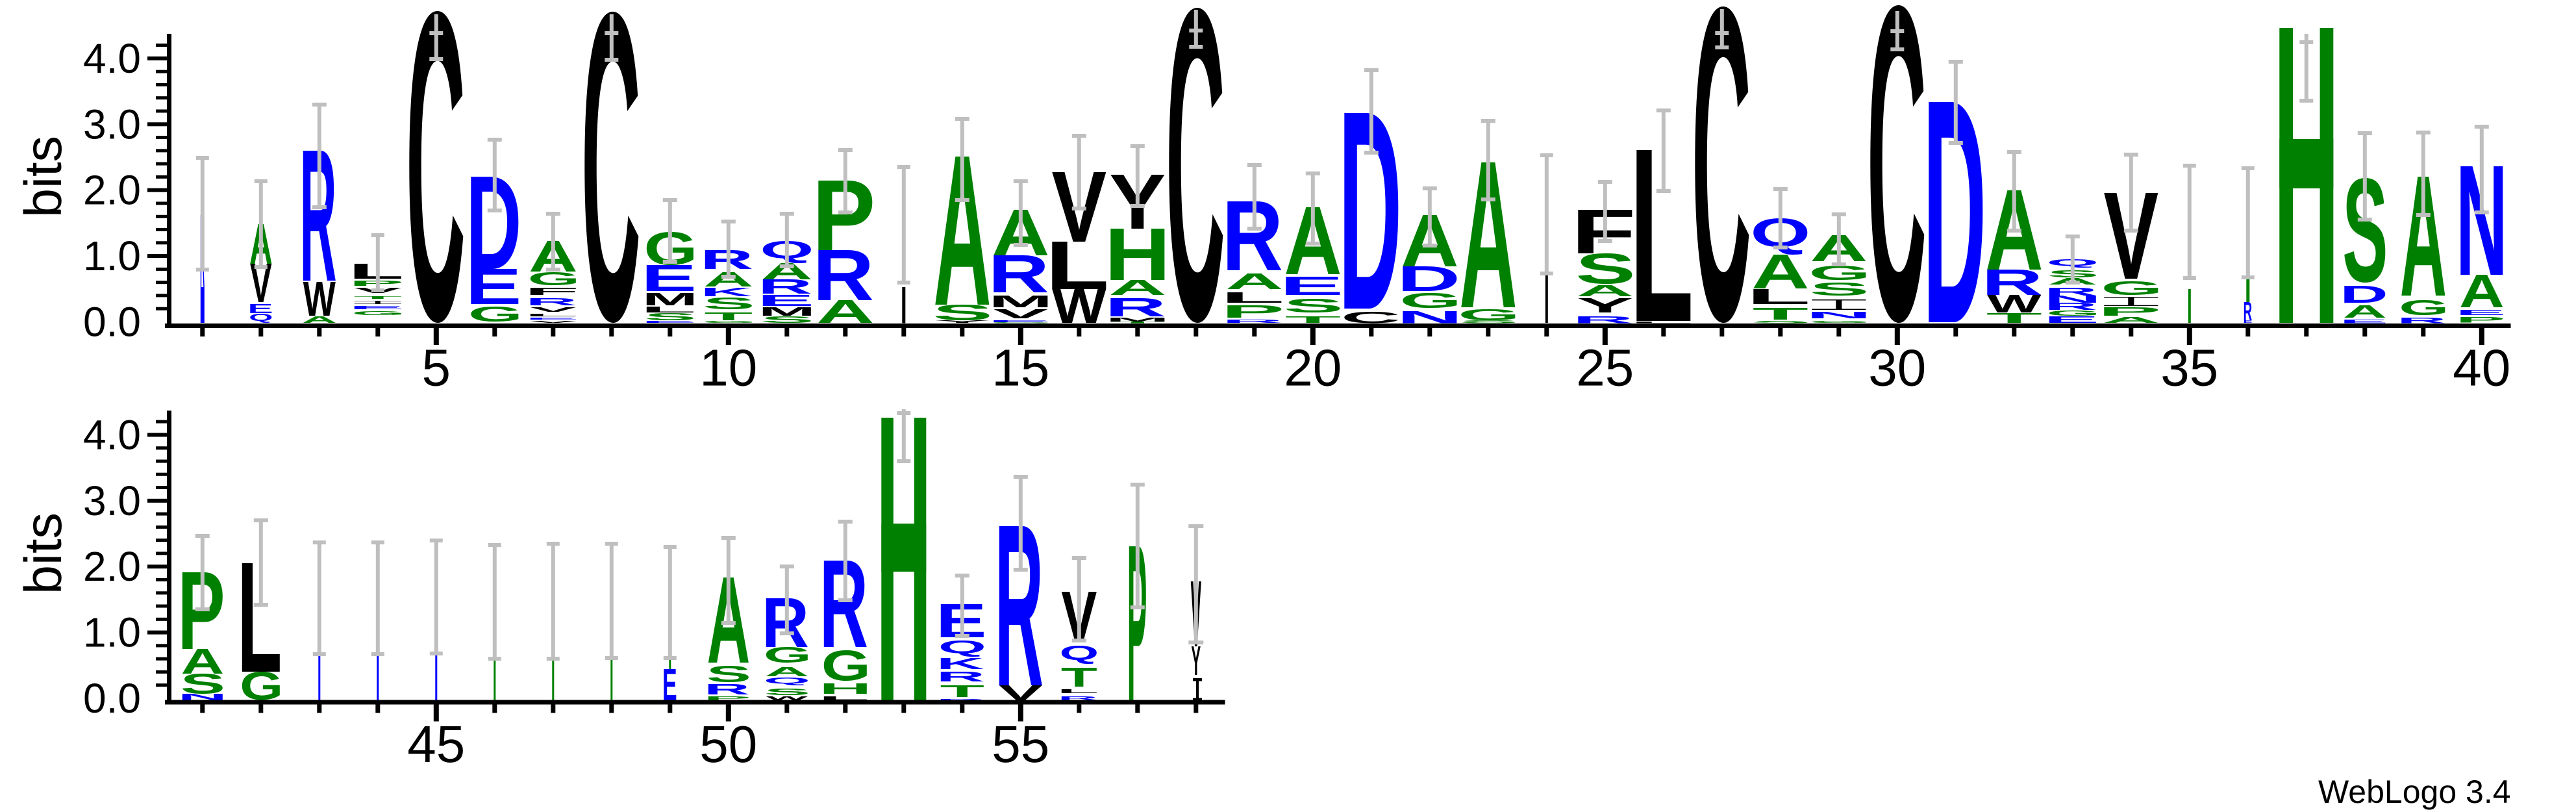  Describe the element at coordinates (1897, 368) in the screenshot. I see `svg-text: 30` at that location.